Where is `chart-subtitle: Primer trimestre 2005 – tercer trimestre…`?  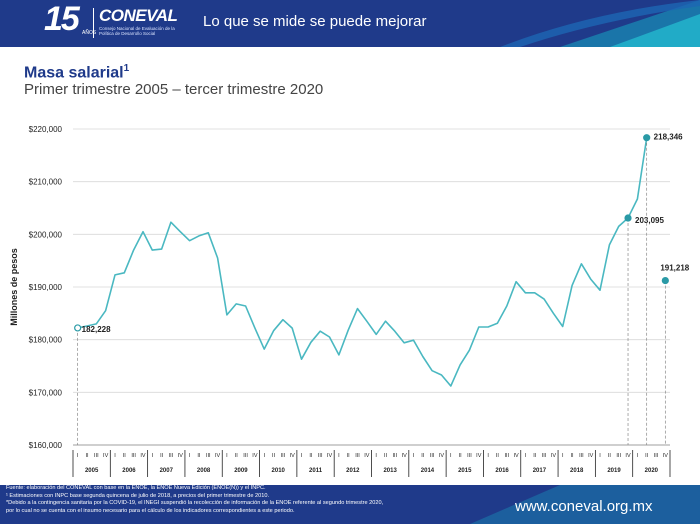
chart-subtitle: Primer trimestre 2005 – tercer trimestre… is located at coordinates (174, 89).